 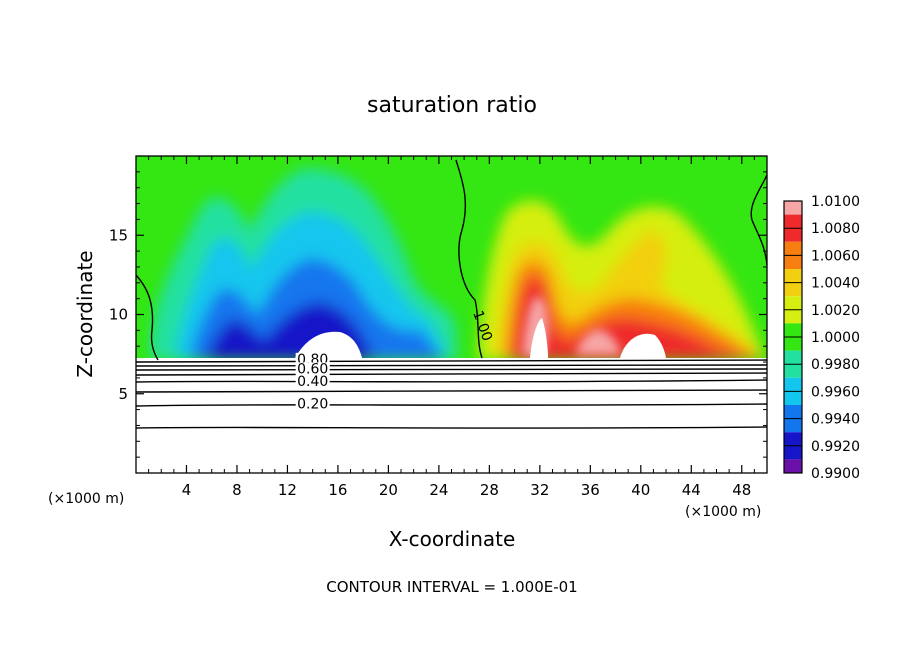 What do you see at coordinates (388, 490) in the screenshot?
I see `x-tick-label: 20` at bounding box center [388, 490].